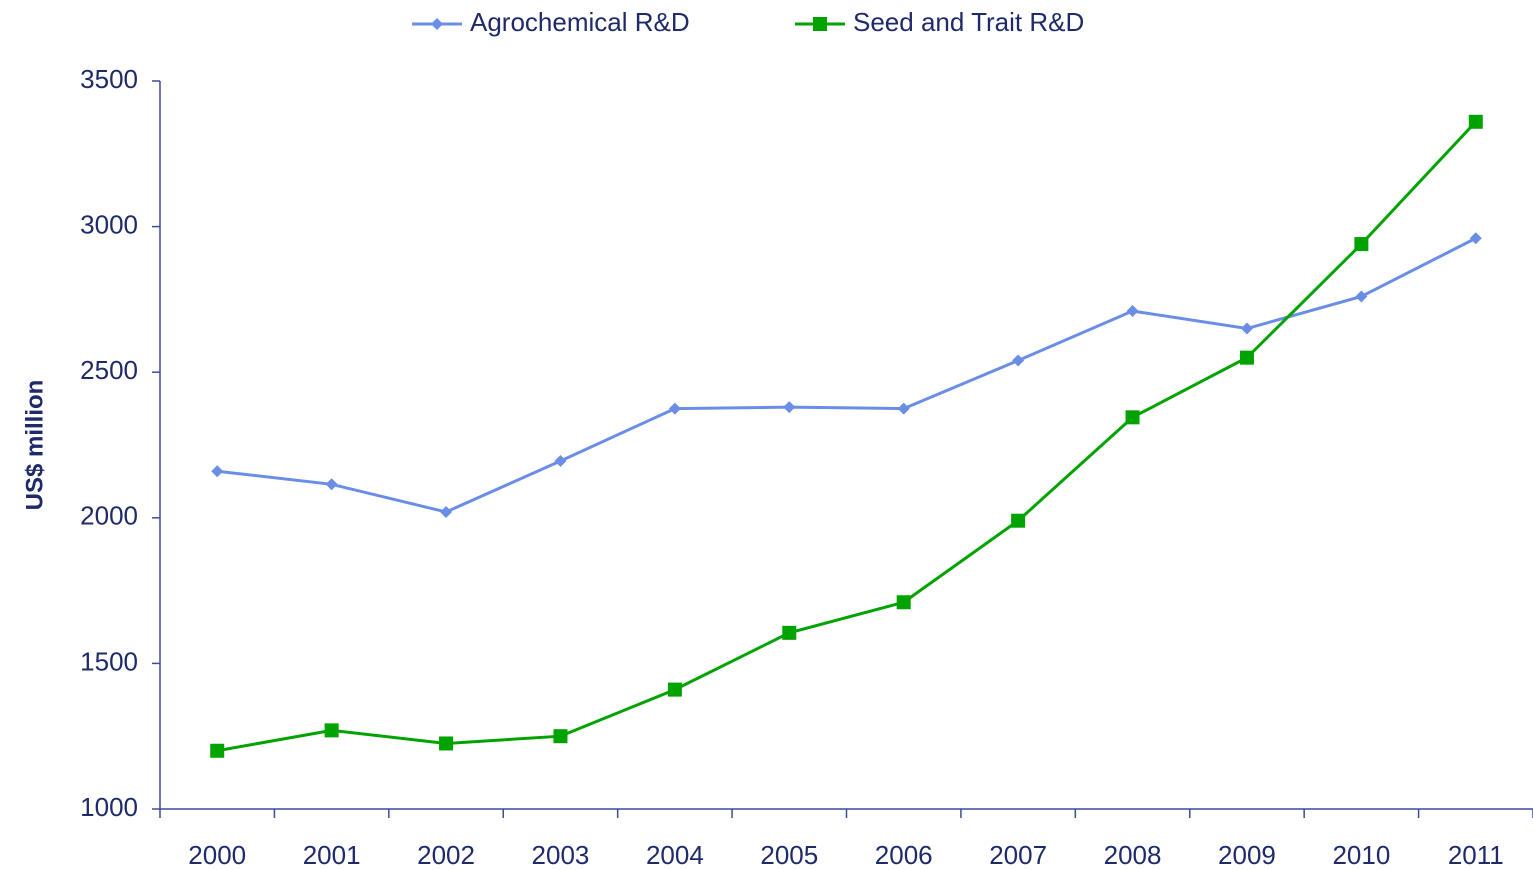 This screenshot has height=870, width=1533. I want to click on y-tick-label: 3000, so click(109, 224).